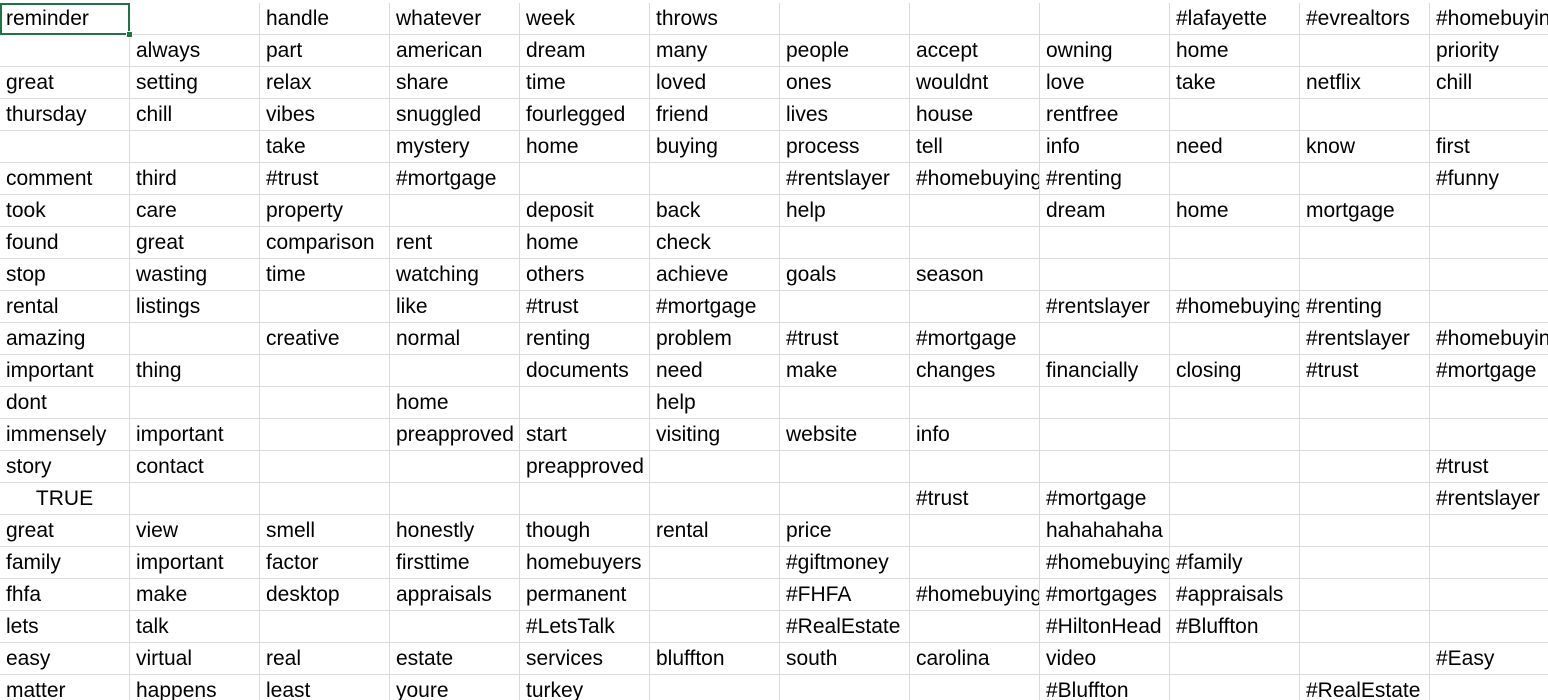 The width and height of the screenshot is (1548, 700). Describe the element at coordinates (65, 51) in the screenshot. I see `cell-A2` at that location.